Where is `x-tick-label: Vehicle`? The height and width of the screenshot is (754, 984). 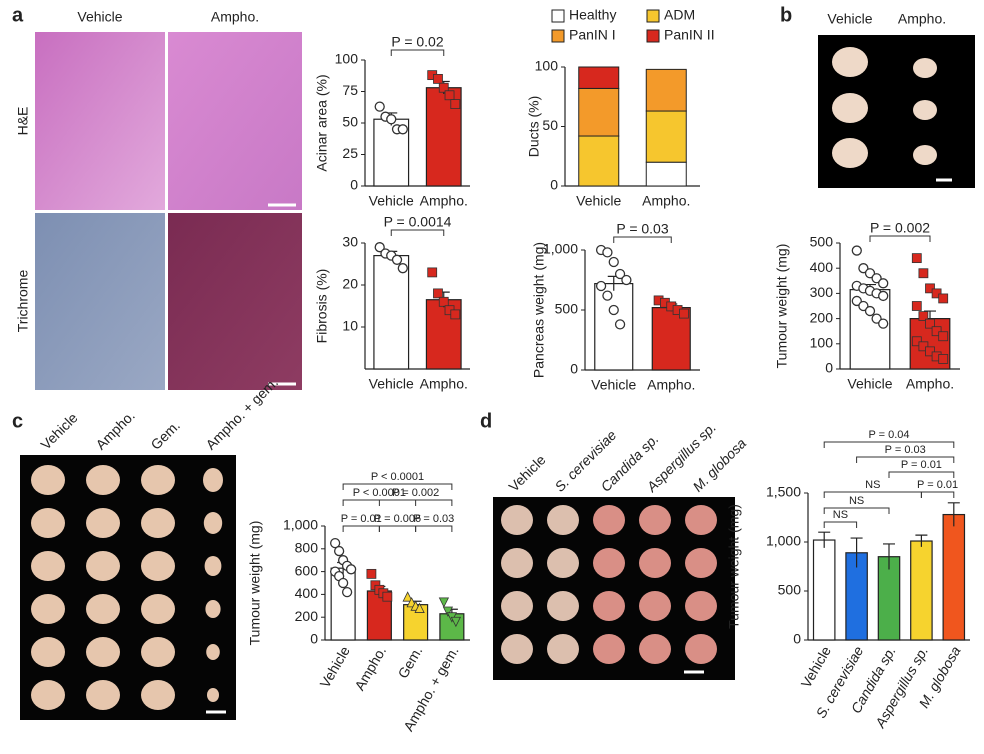 x-tick-label: Vehicle is located at coordinates (598, 201).